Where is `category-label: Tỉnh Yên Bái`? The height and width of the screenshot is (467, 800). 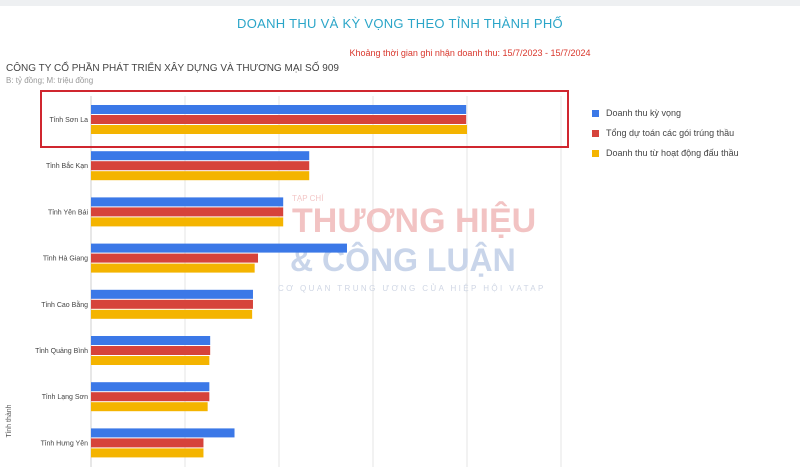
category-label: Tỉnh Yên Bái is located at coordinates (68, 212).